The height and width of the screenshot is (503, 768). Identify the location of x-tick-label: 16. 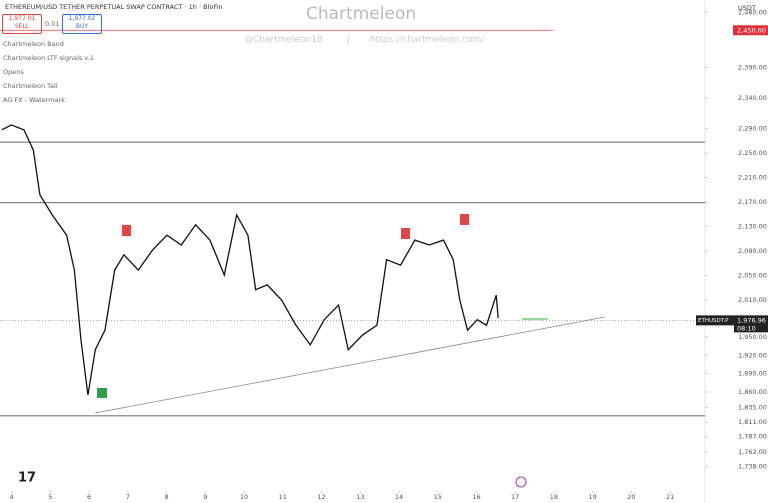
(476, 497).